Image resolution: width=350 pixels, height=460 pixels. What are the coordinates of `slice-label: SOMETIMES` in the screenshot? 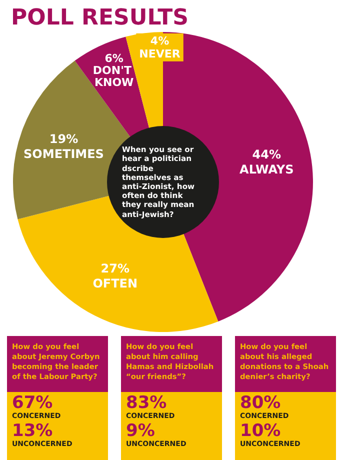 It's located at (64, 153).